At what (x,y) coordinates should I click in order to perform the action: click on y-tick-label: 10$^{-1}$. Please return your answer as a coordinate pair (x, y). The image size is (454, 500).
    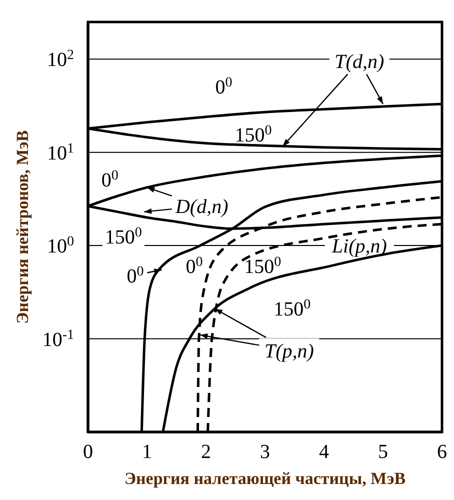
    Looking at the image, I should click on (58, 339).